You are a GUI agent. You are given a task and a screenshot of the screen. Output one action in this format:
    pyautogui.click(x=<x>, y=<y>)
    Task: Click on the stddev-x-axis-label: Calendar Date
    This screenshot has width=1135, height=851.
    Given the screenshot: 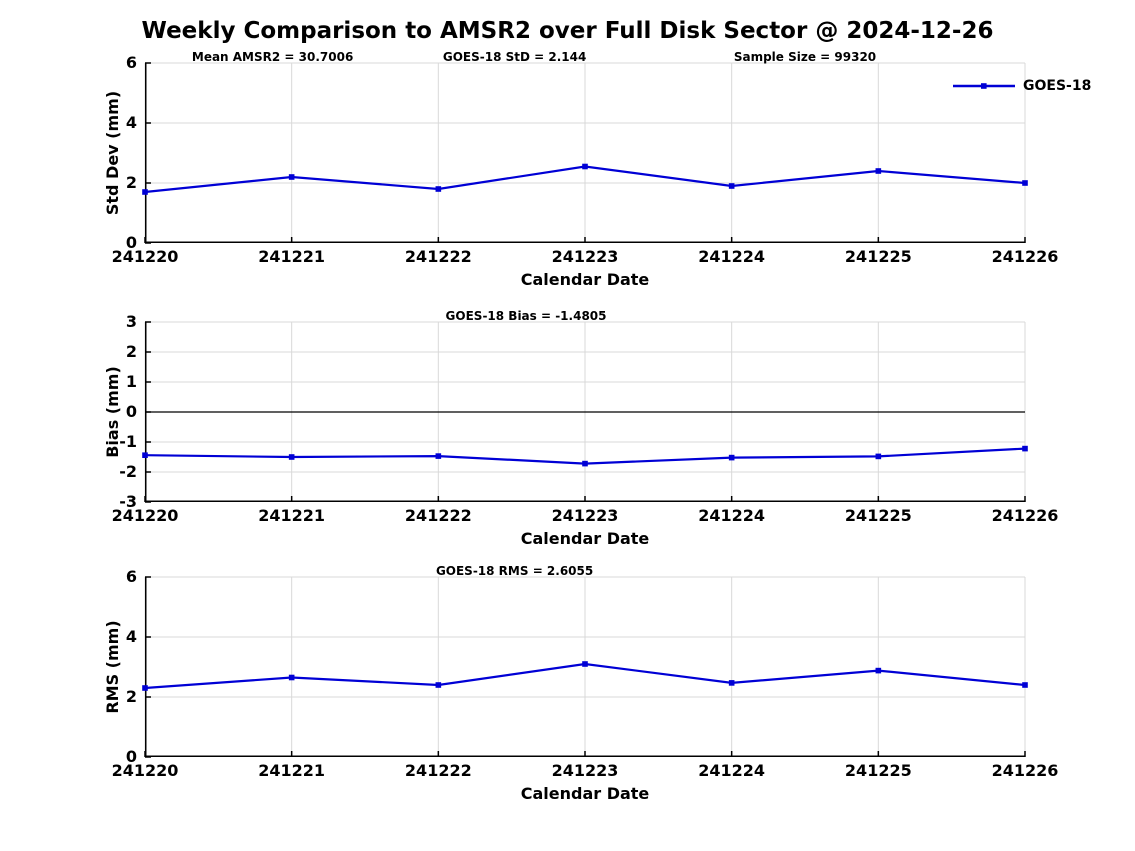 What is the action you would take?
    pyautogui.click(x=585, y=279)
    